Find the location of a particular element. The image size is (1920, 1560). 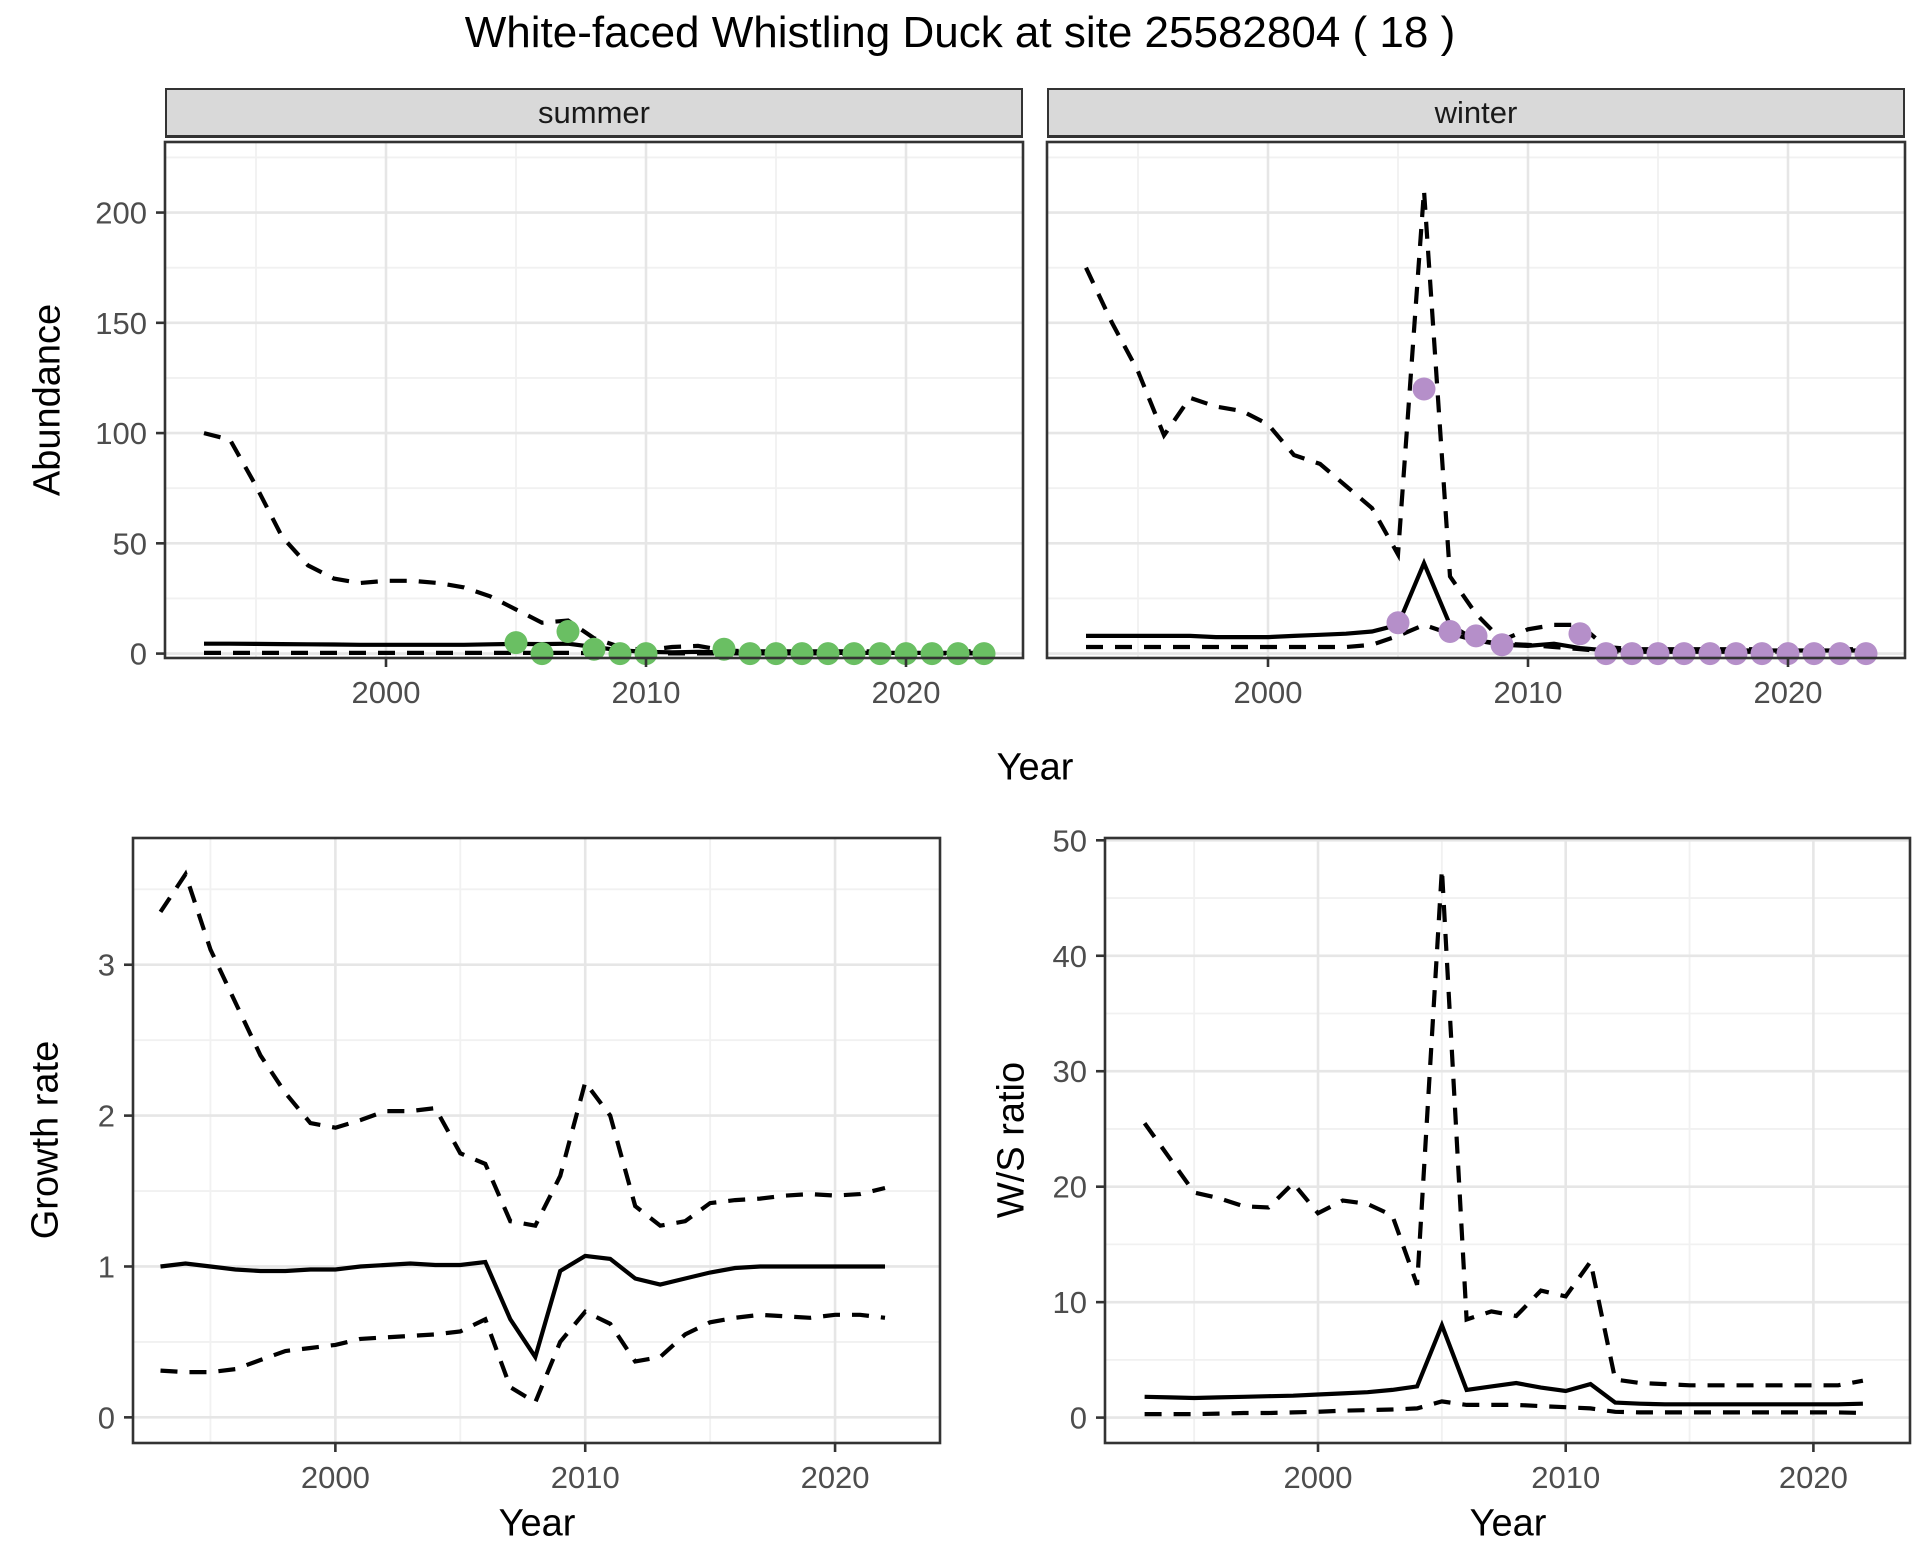

x-axis-title-year-bottom-right: Year is located at coordinates (1508, 1523).